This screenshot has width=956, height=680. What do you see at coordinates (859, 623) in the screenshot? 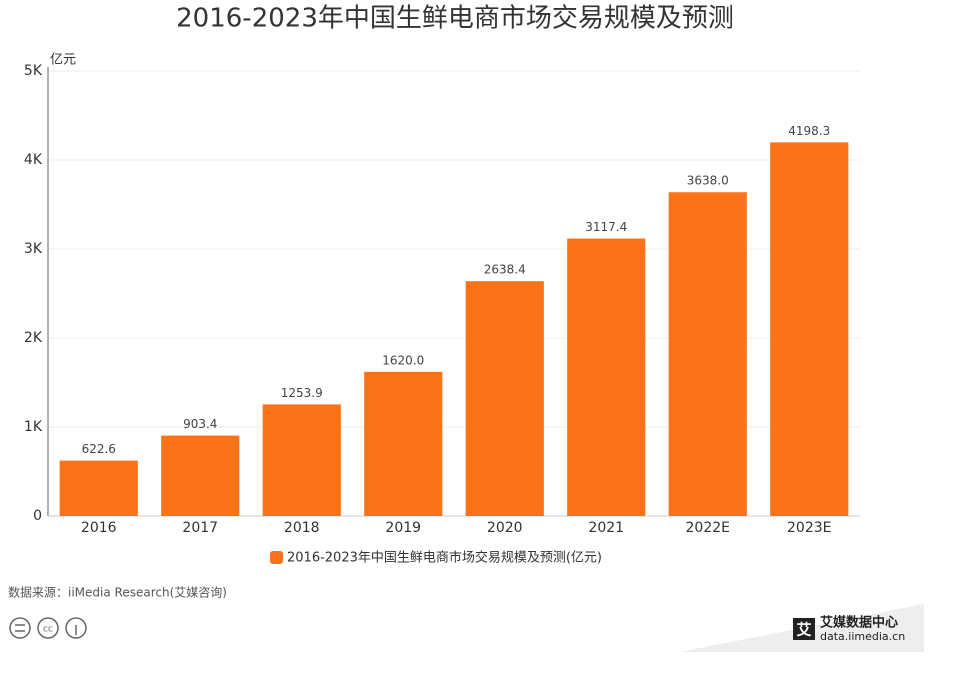
I see `logo-name: 艾媒数据中心` at bounding box center [859, 623].